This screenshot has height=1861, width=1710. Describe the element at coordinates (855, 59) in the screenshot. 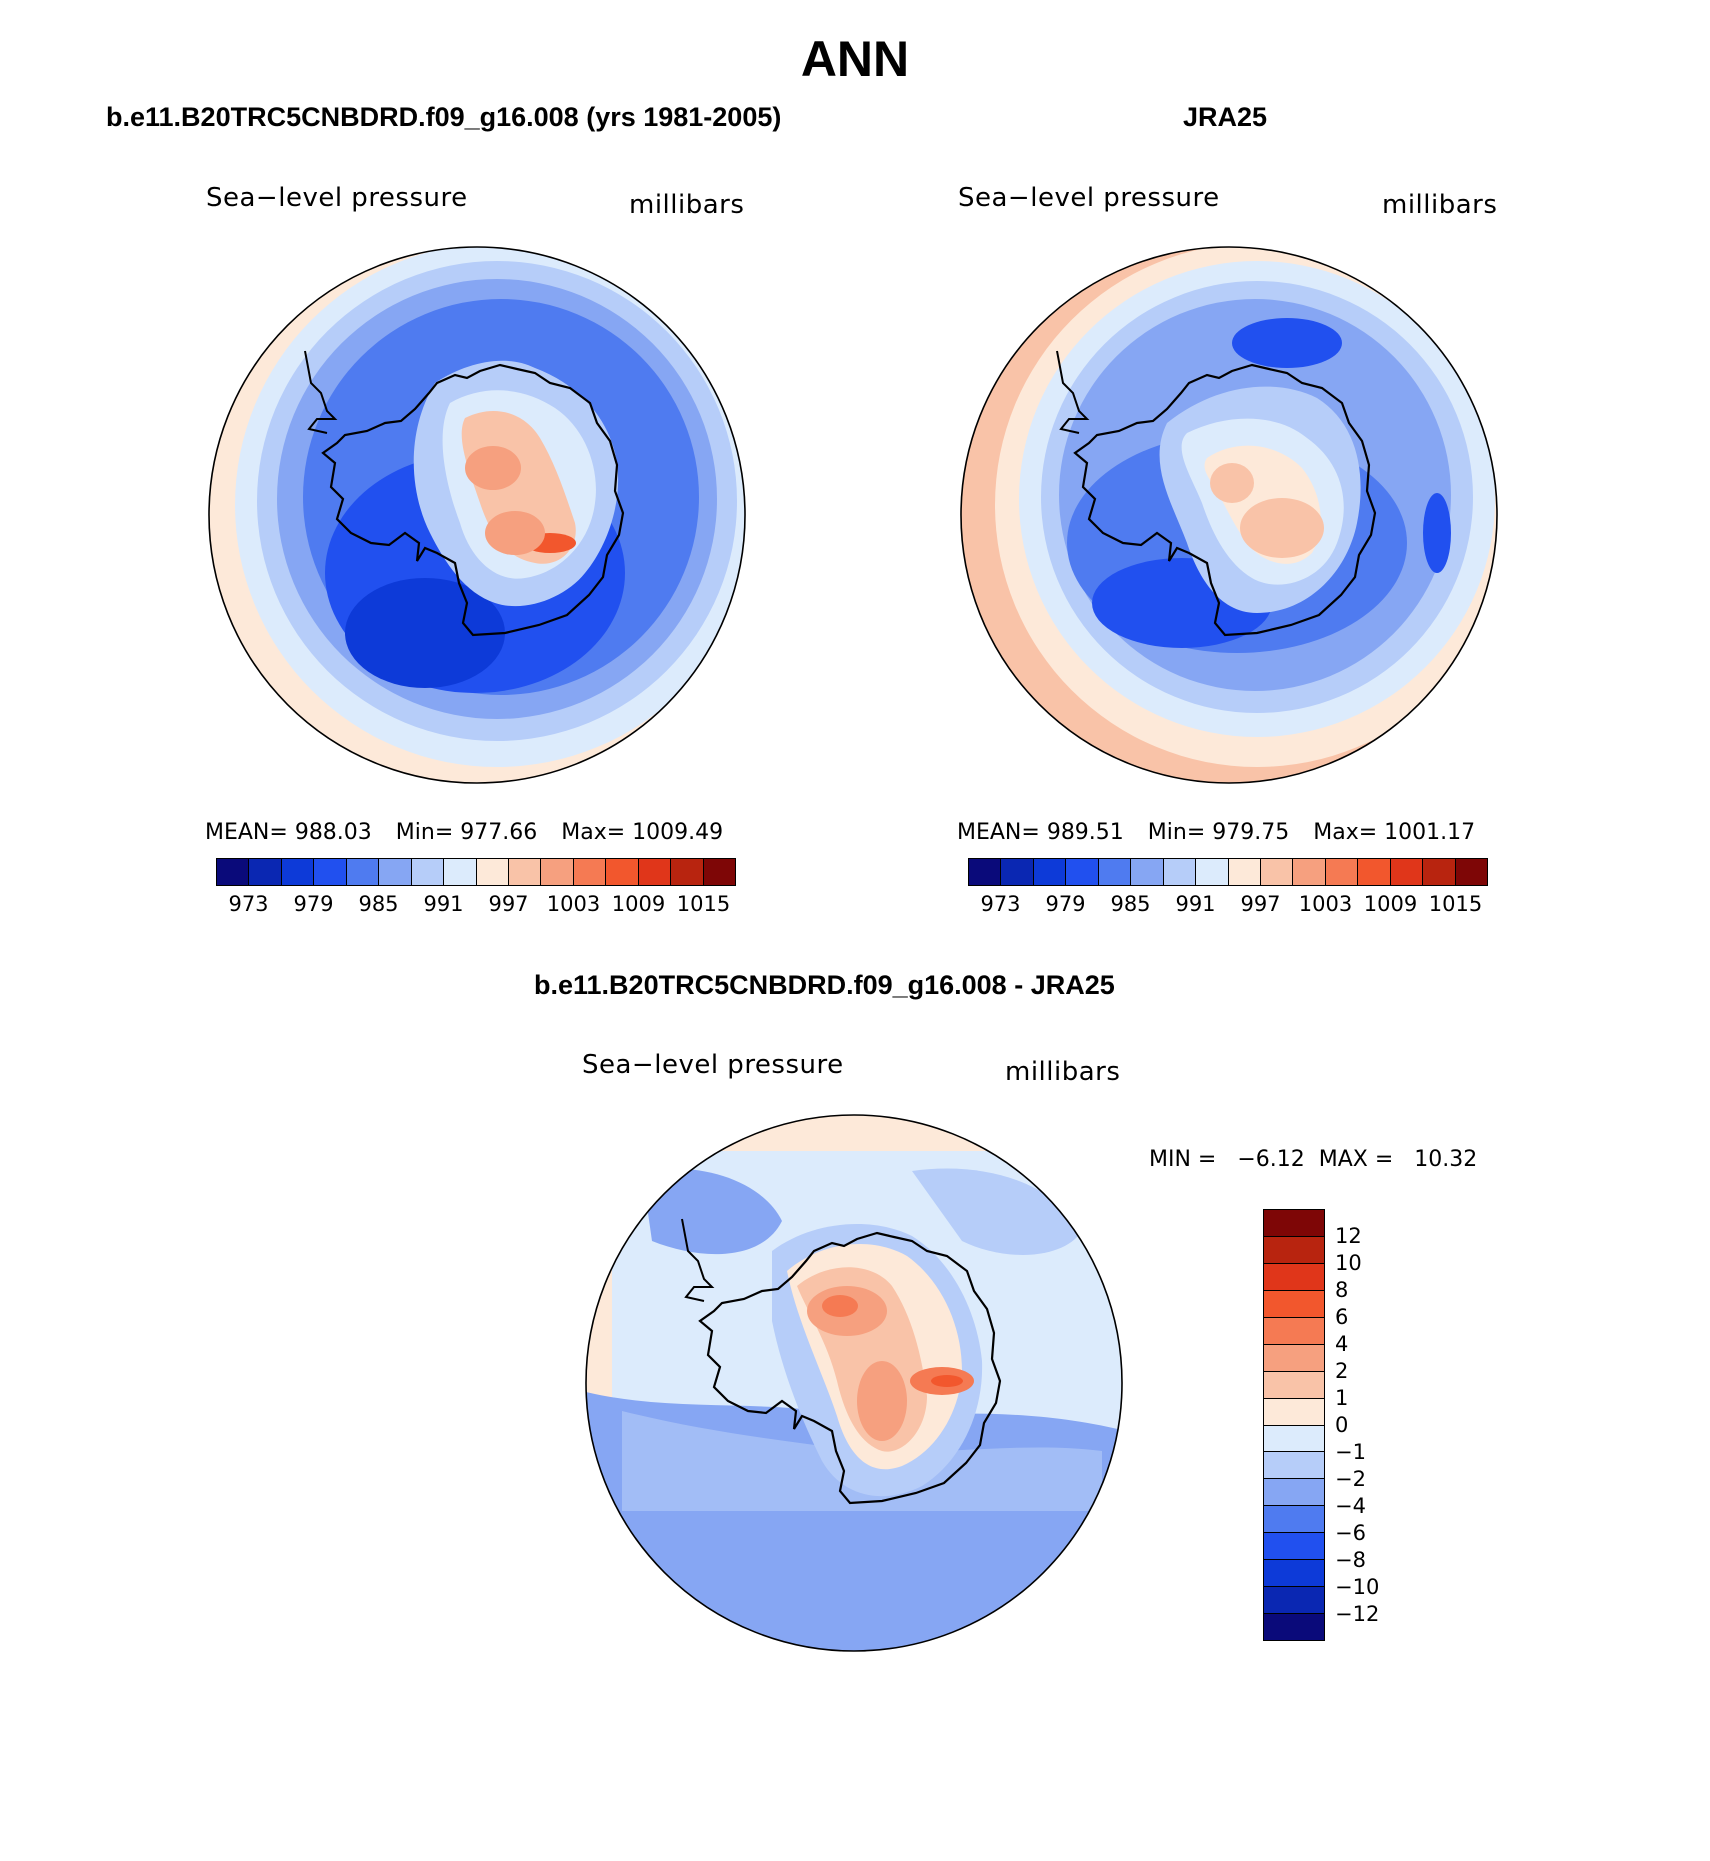

I see `figure-title: ANN` at that location.